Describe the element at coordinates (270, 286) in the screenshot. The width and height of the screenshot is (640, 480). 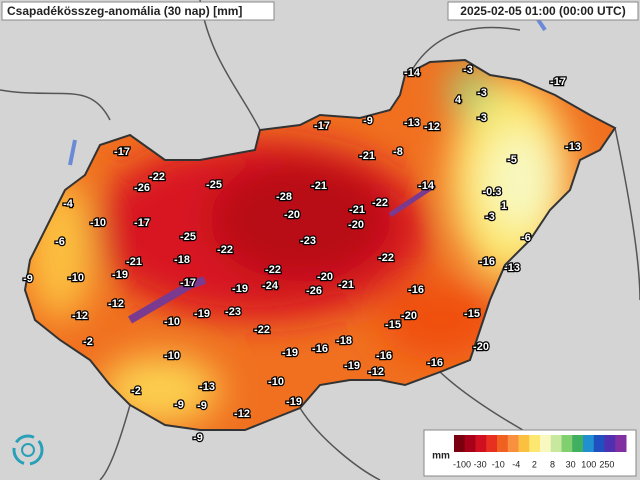
I see `station-value: -24` at that location.